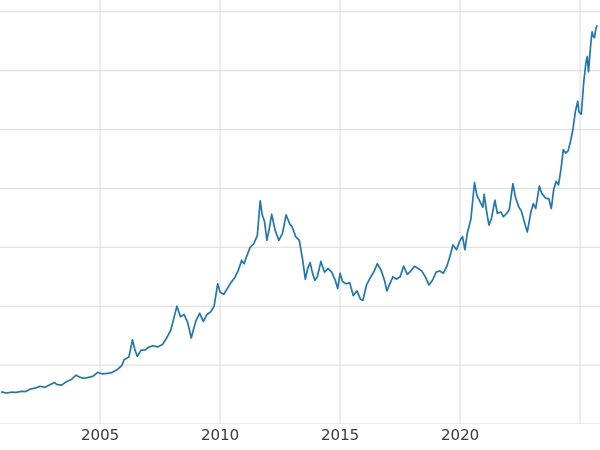 This screenshot has height=450, width=600. I want to click on x-tick-label-2005: 2005, so click(100, 435).